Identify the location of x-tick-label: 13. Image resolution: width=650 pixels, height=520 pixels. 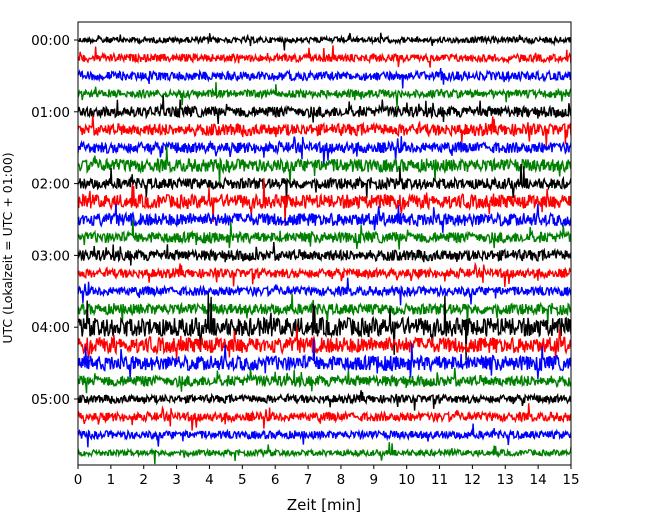
(505, 480).